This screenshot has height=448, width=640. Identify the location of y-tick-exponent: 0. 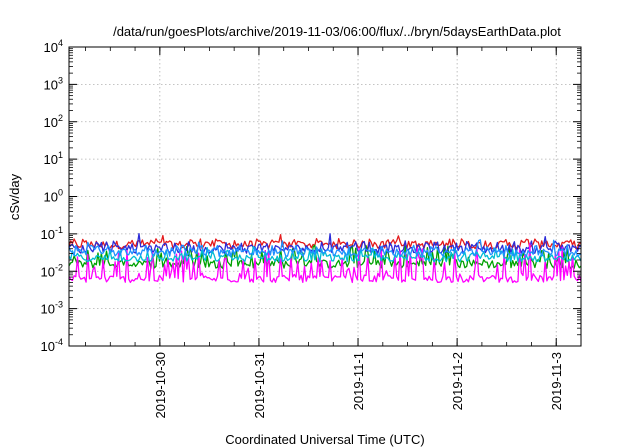
(60, 193).